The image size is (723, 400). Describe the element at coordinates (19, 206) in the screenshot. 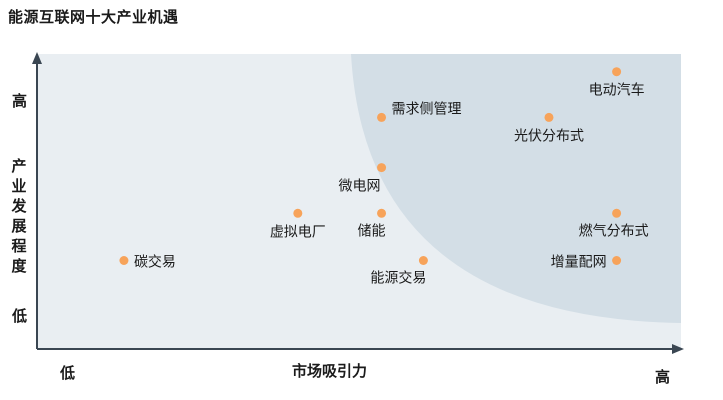

I see `y-axis-label-char: 发` at that location.